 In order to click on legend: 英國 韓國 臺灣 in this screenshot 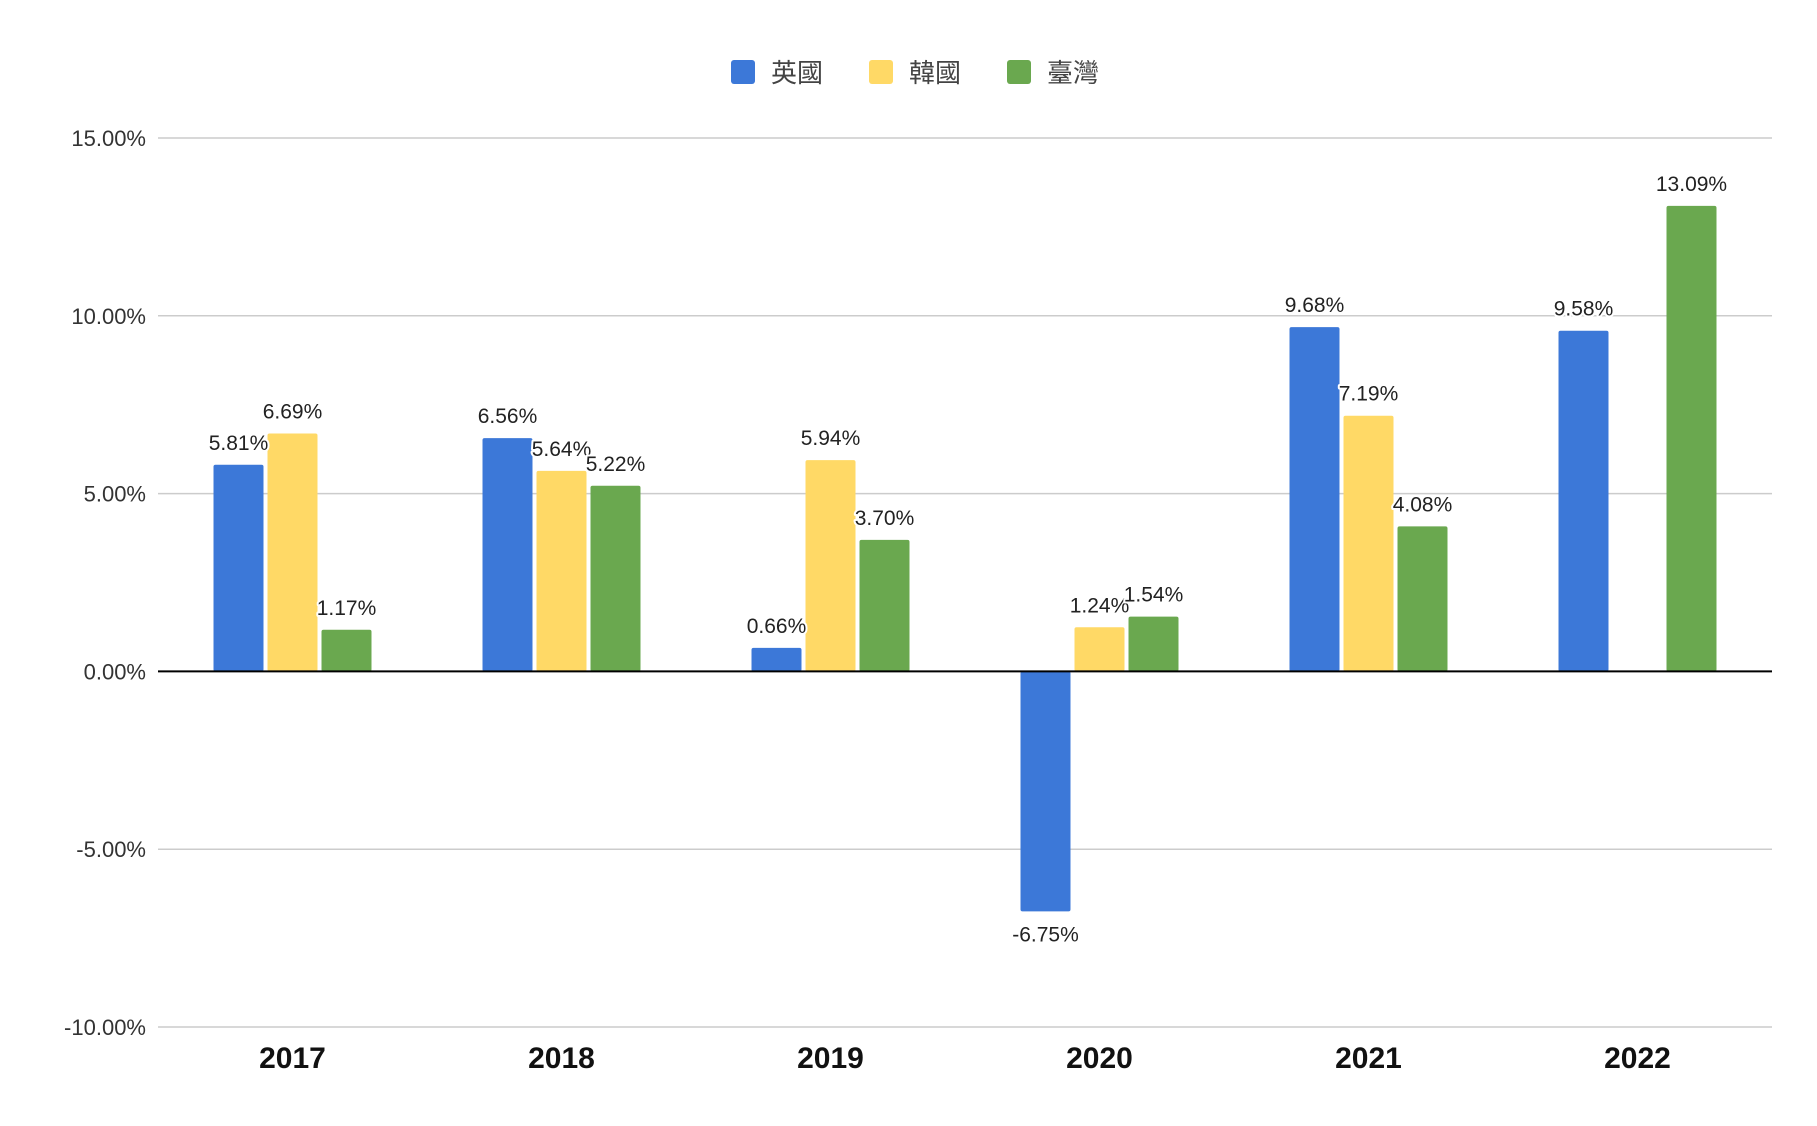, I will do `click(915, 74)`.